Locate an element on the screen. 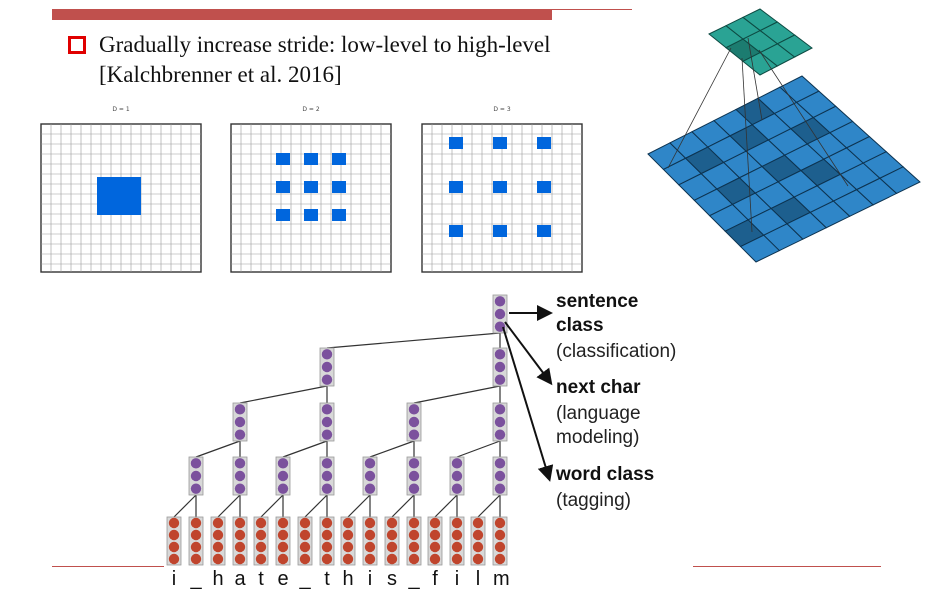 The height and width of the screenshot is (595, 935). bullet-square-icon is located at coordinates (77, 45).